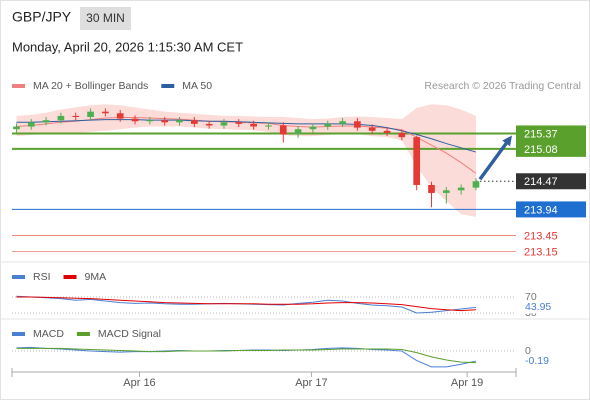 This screenshot has height=400, width=590. Describe the element at coordinates (541, 182) in the screenshot. I see `level-label: 214.47` at that location.